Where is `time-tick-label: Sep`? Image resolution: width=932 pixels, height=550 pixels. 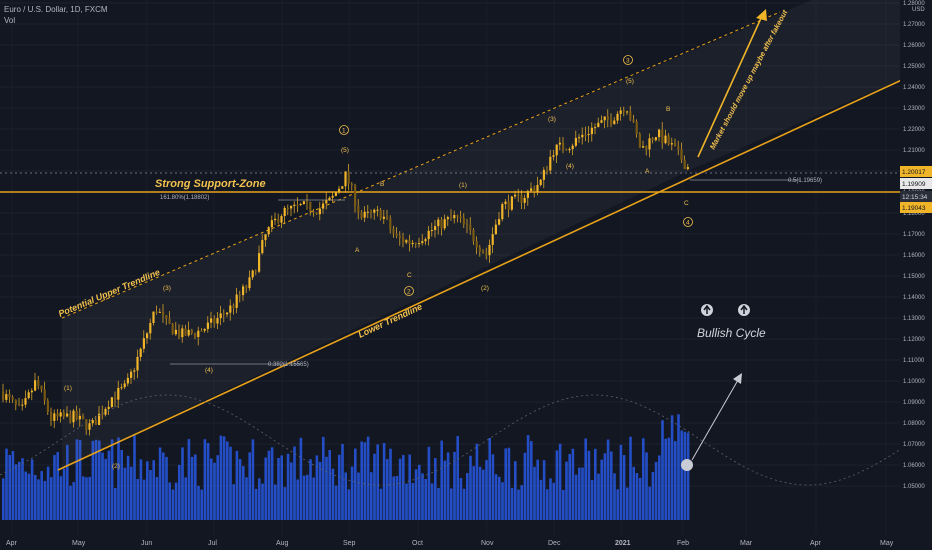
time-tick-label: Sep is located at coordinates (349, 543).